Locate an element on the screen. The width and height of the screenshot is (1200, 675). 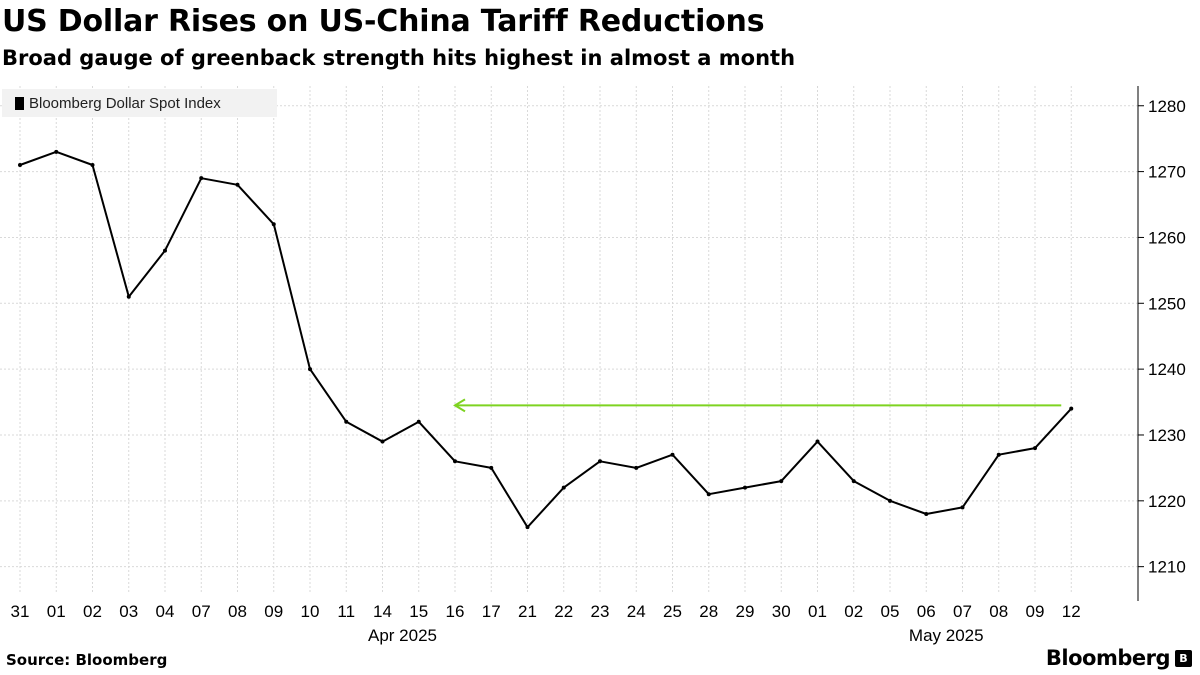
x-tick-label: 22 is located at coordinates (563, 611).